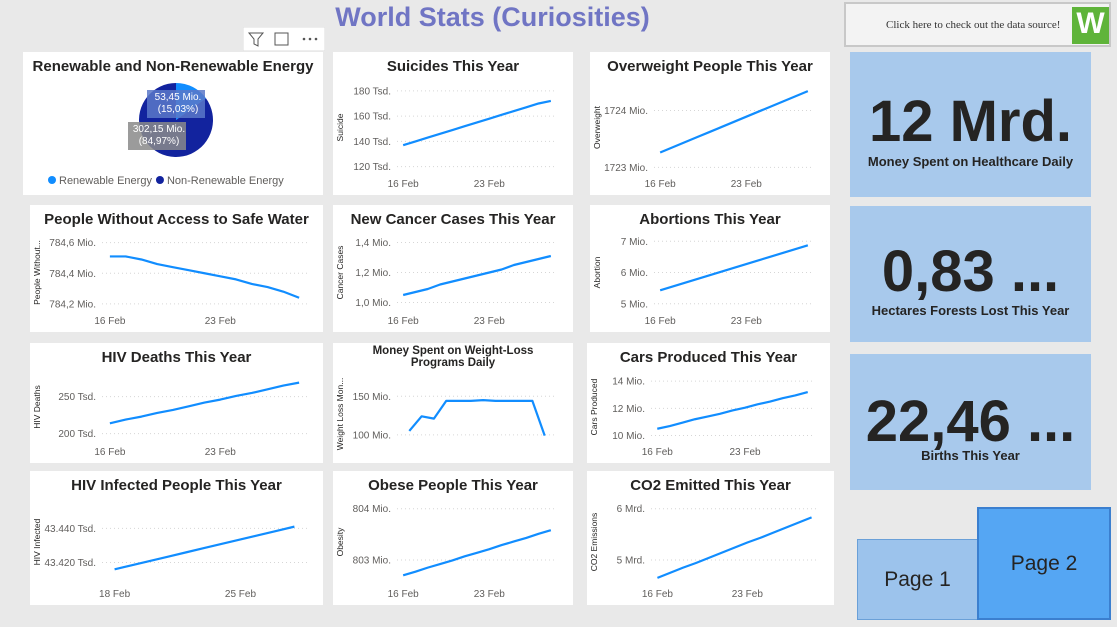  I want to click on source-text: Click here to check out the data source!, so click(973, 25).